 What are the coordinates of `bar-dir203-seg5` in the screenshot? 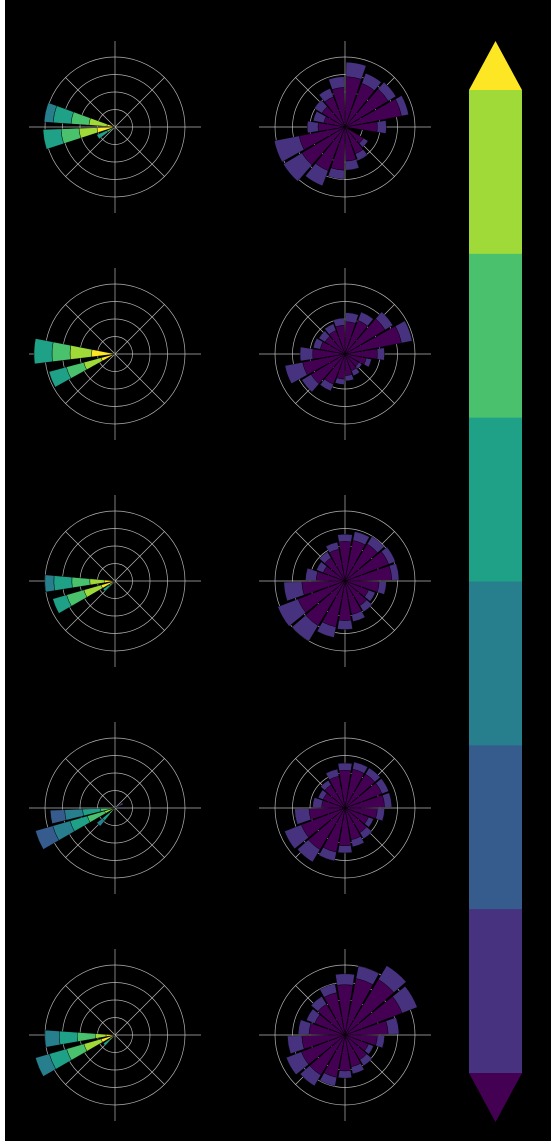 It's located at (46, 1065).